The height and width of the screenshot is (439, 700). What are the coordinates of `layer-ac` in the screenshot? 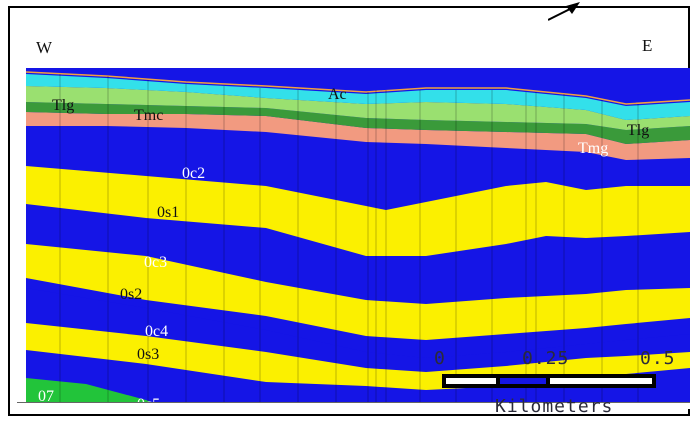 It's located at (358, 97).